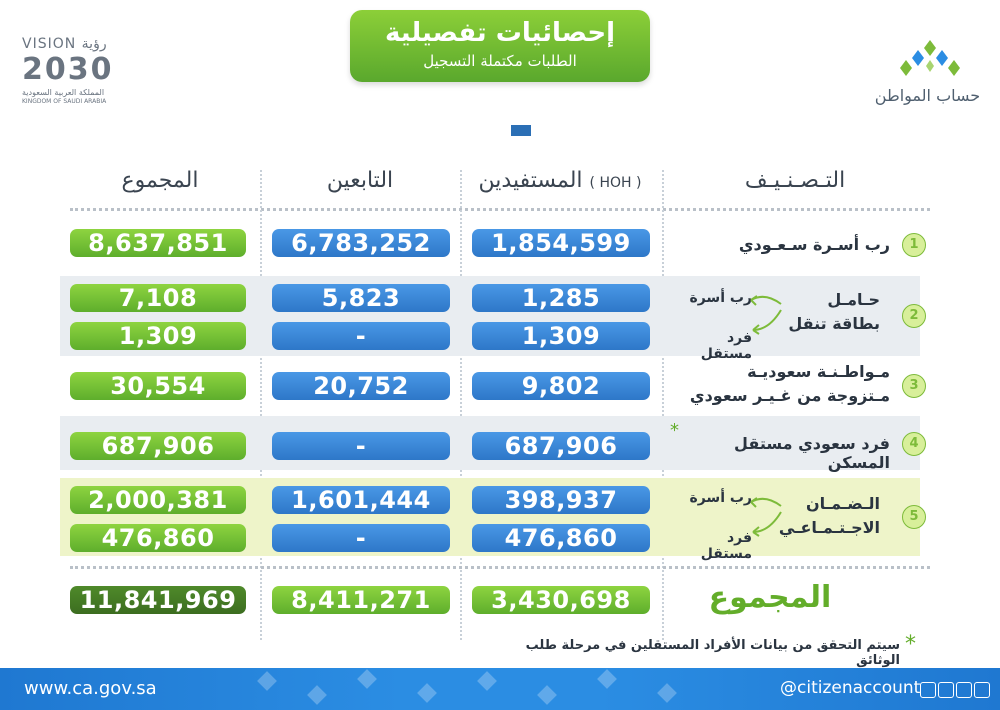 This screenshot has width=1000, height=710. What do you see at coordinates (561, 243) in the screenshot?
I see `value-beneficiaries: 1,854,599` at bounding box center [561, 243].